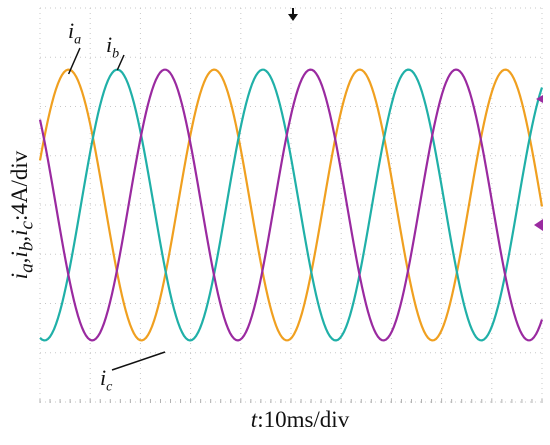  I want to click on leader-line-ic, so click(138, 361).